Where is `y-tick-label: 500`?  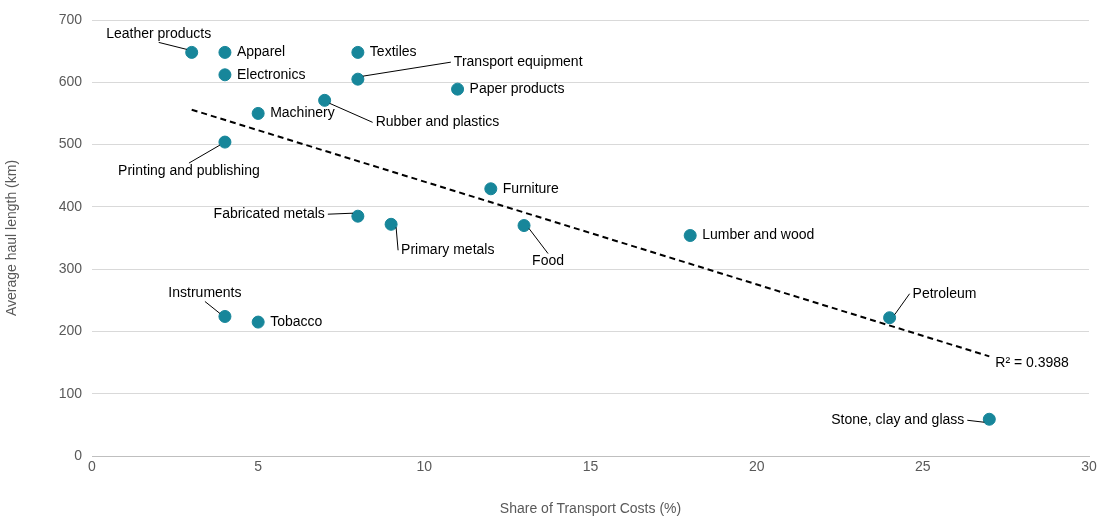 y-tick-label: 500 is located at coordinates (70, 143).